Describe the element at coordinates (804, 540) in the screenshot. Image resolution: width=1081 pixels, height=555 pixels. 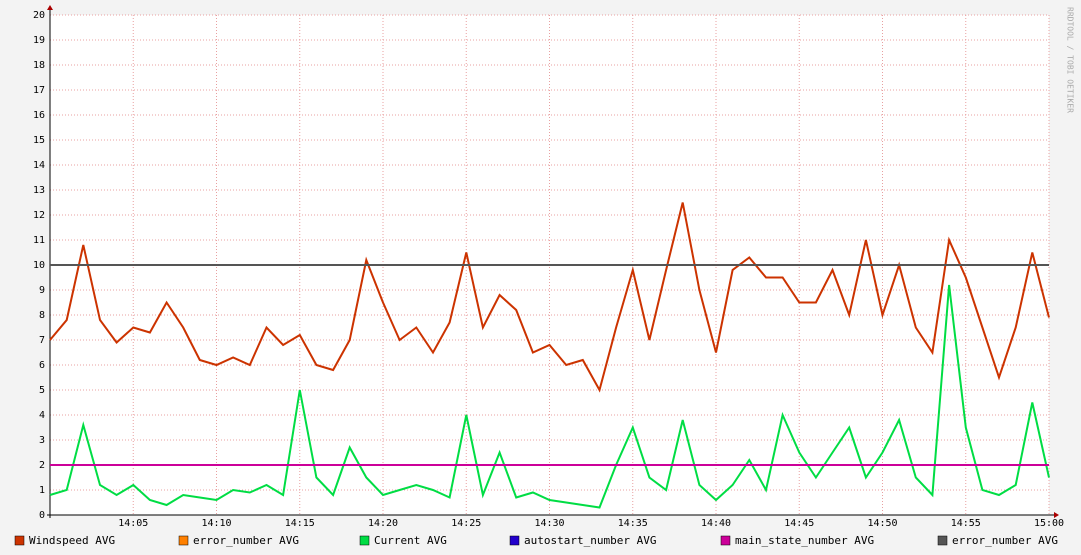
I see `legend-label: main_state_number AVG` at that location.